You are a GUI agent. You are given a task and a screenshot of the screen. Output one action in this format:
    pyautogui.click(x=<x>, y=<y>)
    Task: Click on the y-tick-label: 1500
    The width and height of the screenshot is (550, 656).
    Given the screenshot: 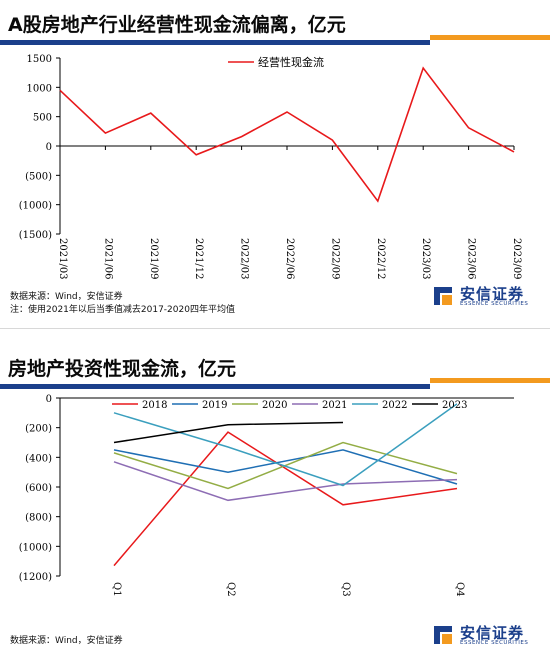 What is the action you would take?
    pyautogui.click(x=39, y=59)
    